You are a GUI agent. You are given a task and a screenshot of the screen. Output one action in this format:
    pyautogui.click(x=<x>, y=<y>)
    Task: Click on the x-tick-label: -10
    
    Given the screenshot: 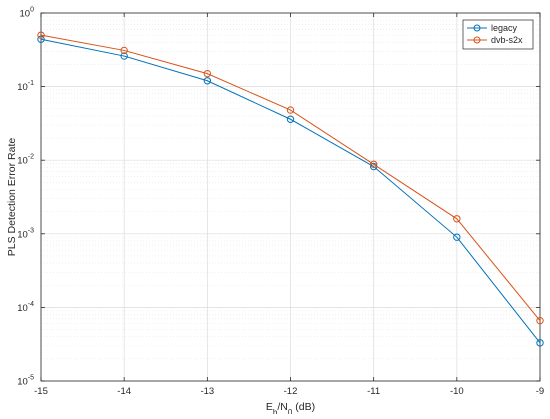 What is the action you would take?
    pyautogui.click(x=457, y=391)
    